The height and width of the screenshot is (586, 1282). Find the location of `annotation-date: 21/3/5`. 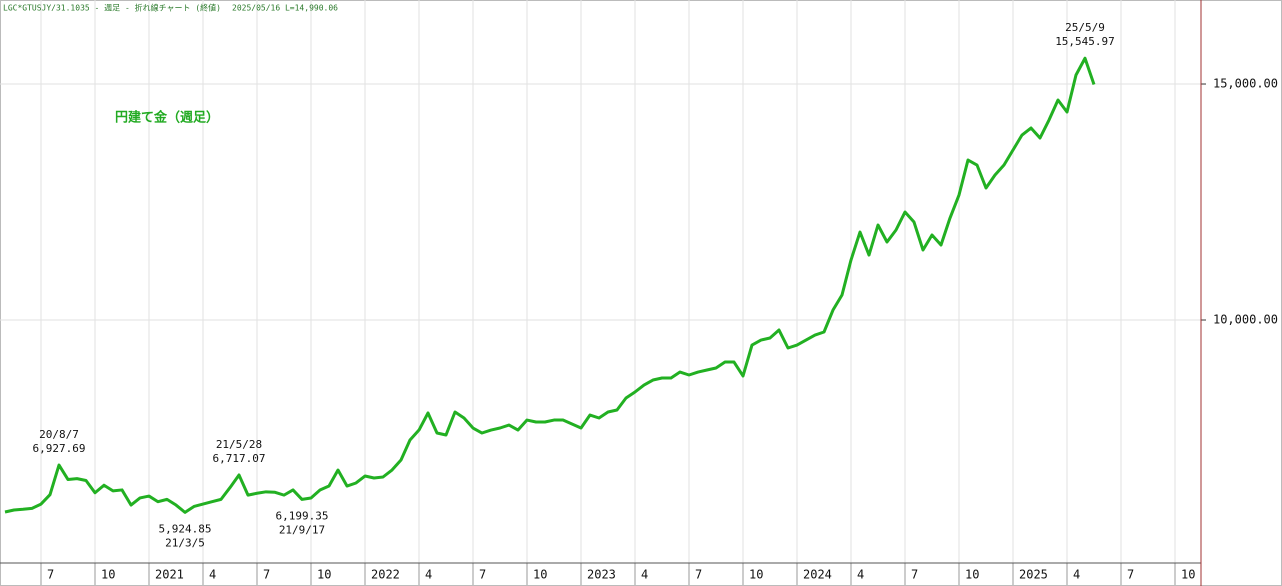

annotation-date: 21/3/5 is located at coordinates (185, 542).